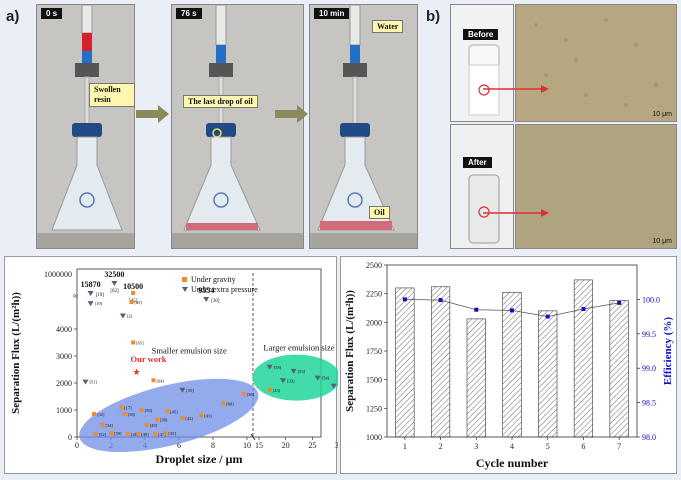 The height and width of the screenshot is (480, 681). I want to click on data-point-ref: [32], so click(101, 414).